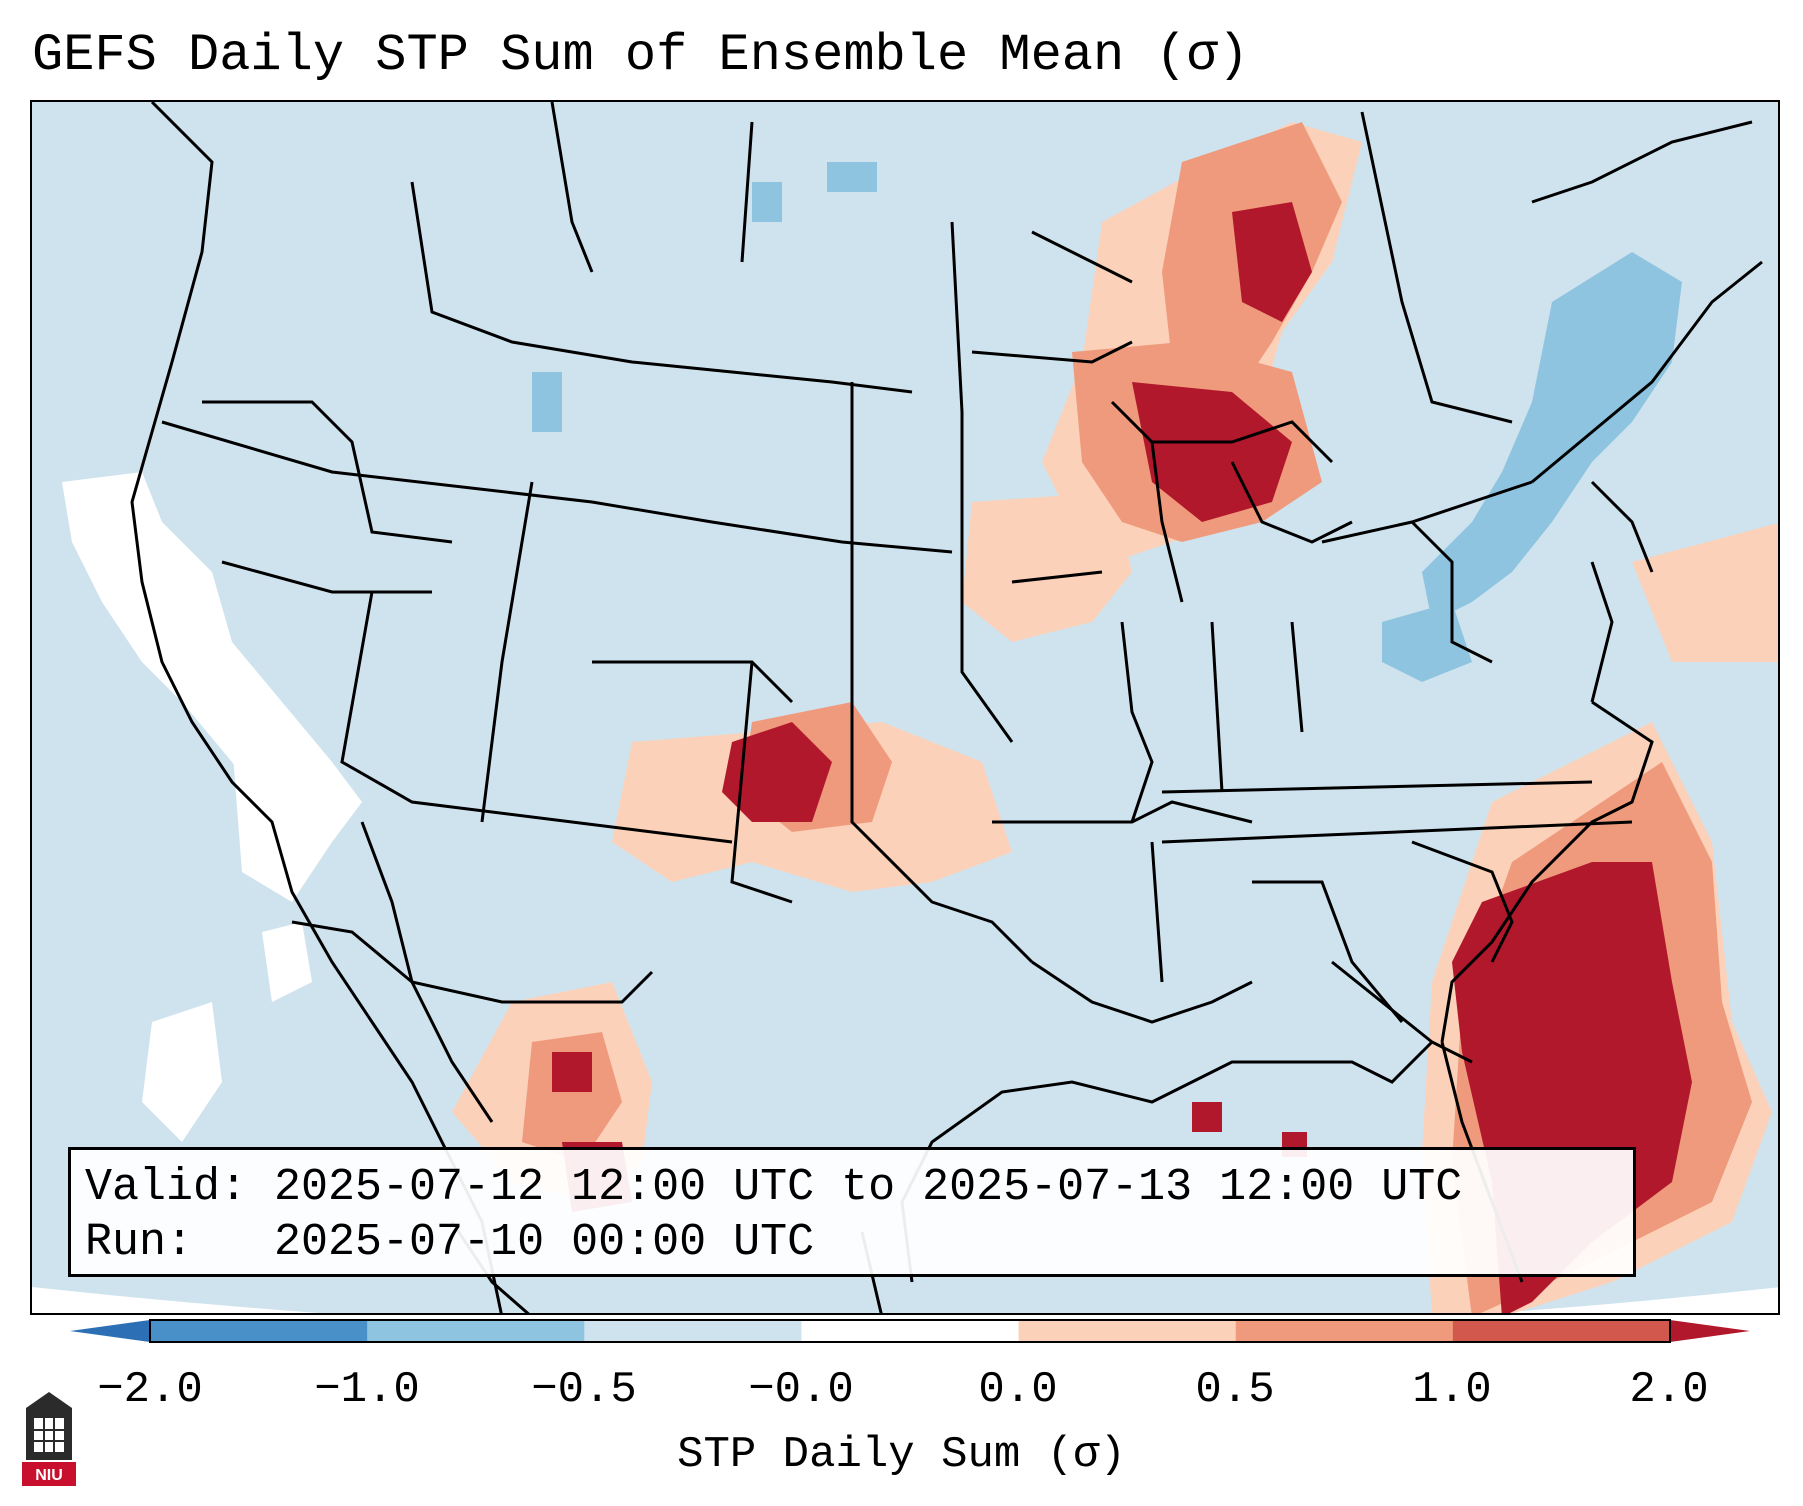 The height and width of the screenshot is (1506, 1803). Describe the element at coordinates (640, 55) in the screenshot. I see `map-title: GEFS Daily STP Sum of Ensemble Mean (σ)` at that location.